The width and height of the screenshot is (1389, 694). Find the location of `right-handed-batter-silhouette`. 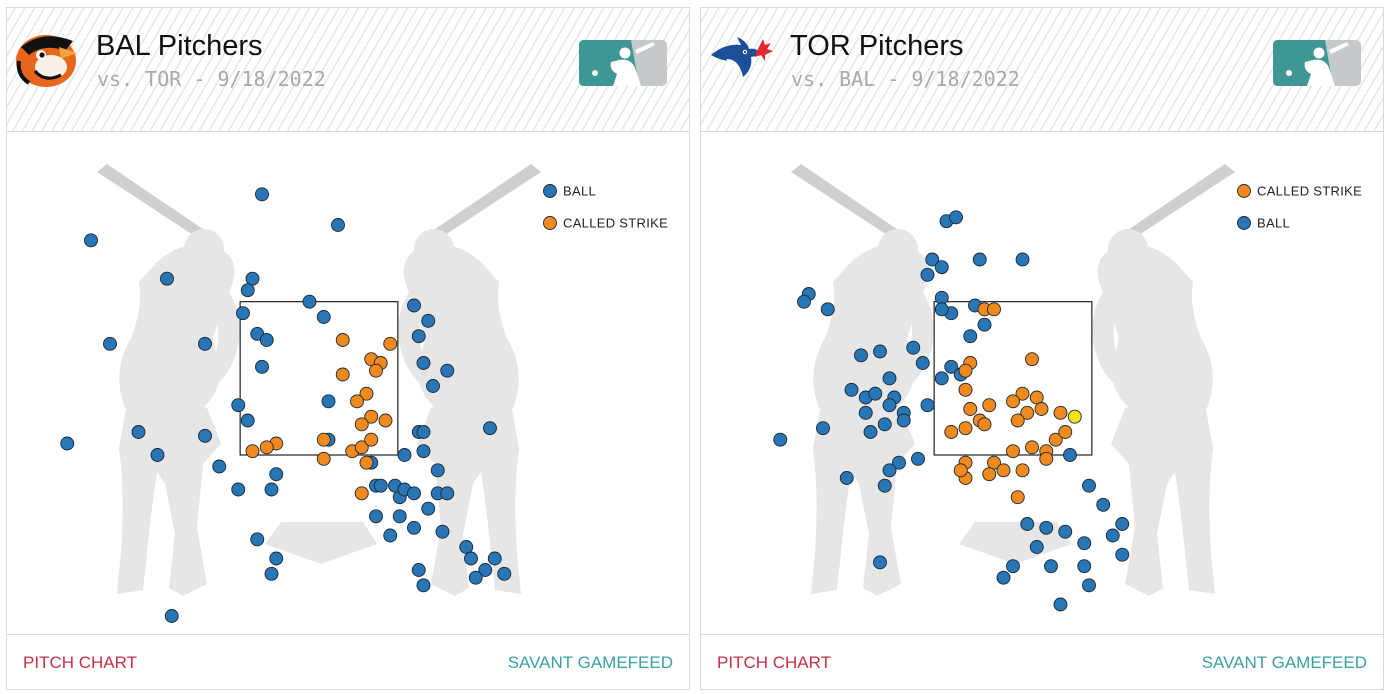

right-handed-batter-silhouette is located at coordinates (862, 380).